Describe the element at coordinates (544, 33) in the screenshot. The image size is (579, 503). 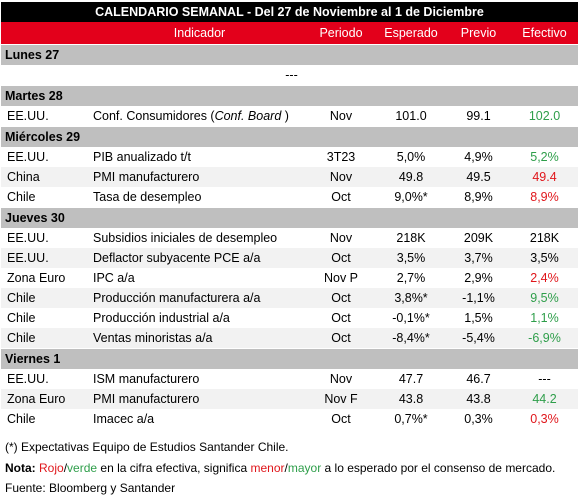
I see `header-cell: Efectivo` at that location.